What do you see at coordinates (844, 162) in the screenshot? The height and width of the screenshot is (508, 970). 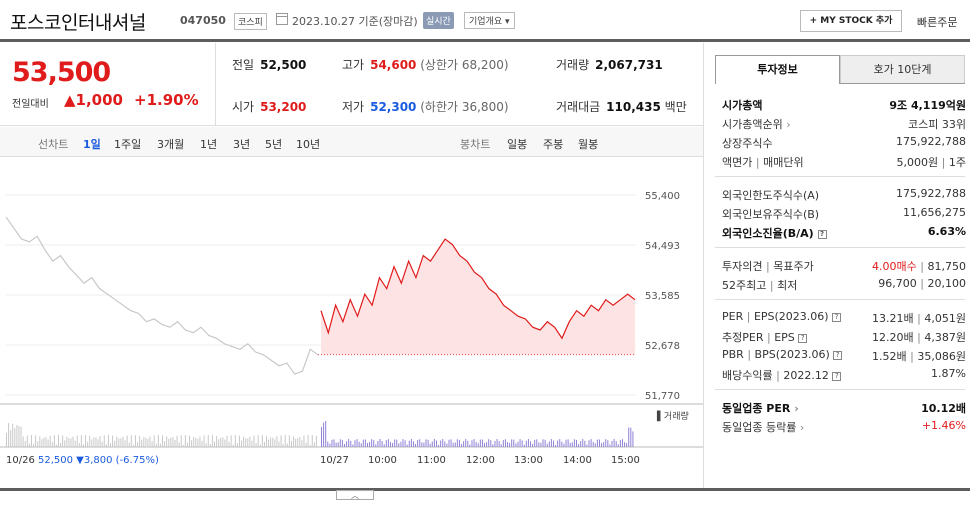 I see `row-par-value: 액면가 | 매매단위 5,000원 | 1주` at bounding box center [844, 162].